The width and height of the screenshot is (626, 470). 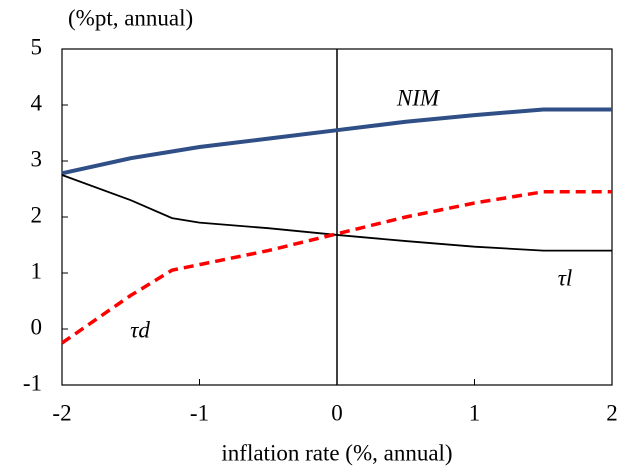 What do you see at coordinates (418, 97) in the screenshot?
I see `series-label: NIM` at bounding box center [418, 97].